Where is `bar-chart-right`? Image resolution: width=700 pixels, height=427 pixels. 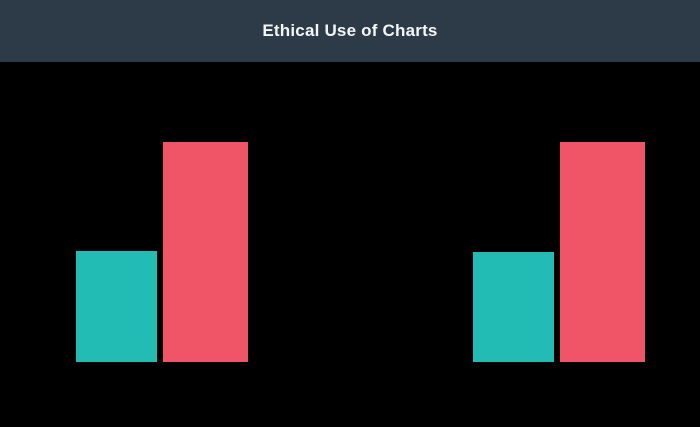 bar-chart-right is located at coordinates (559, 252).